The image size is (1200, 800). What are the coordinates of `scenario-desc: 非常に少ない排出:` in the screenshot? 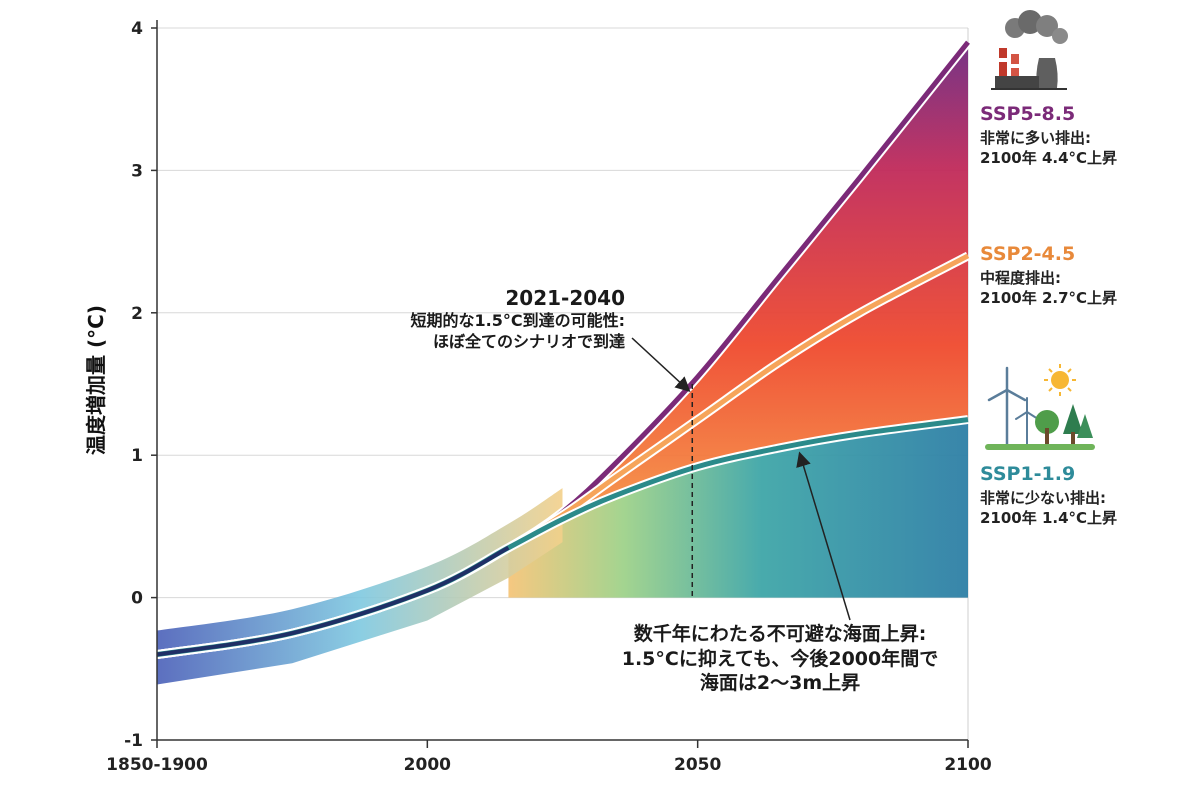 It's located at (1043, 497).